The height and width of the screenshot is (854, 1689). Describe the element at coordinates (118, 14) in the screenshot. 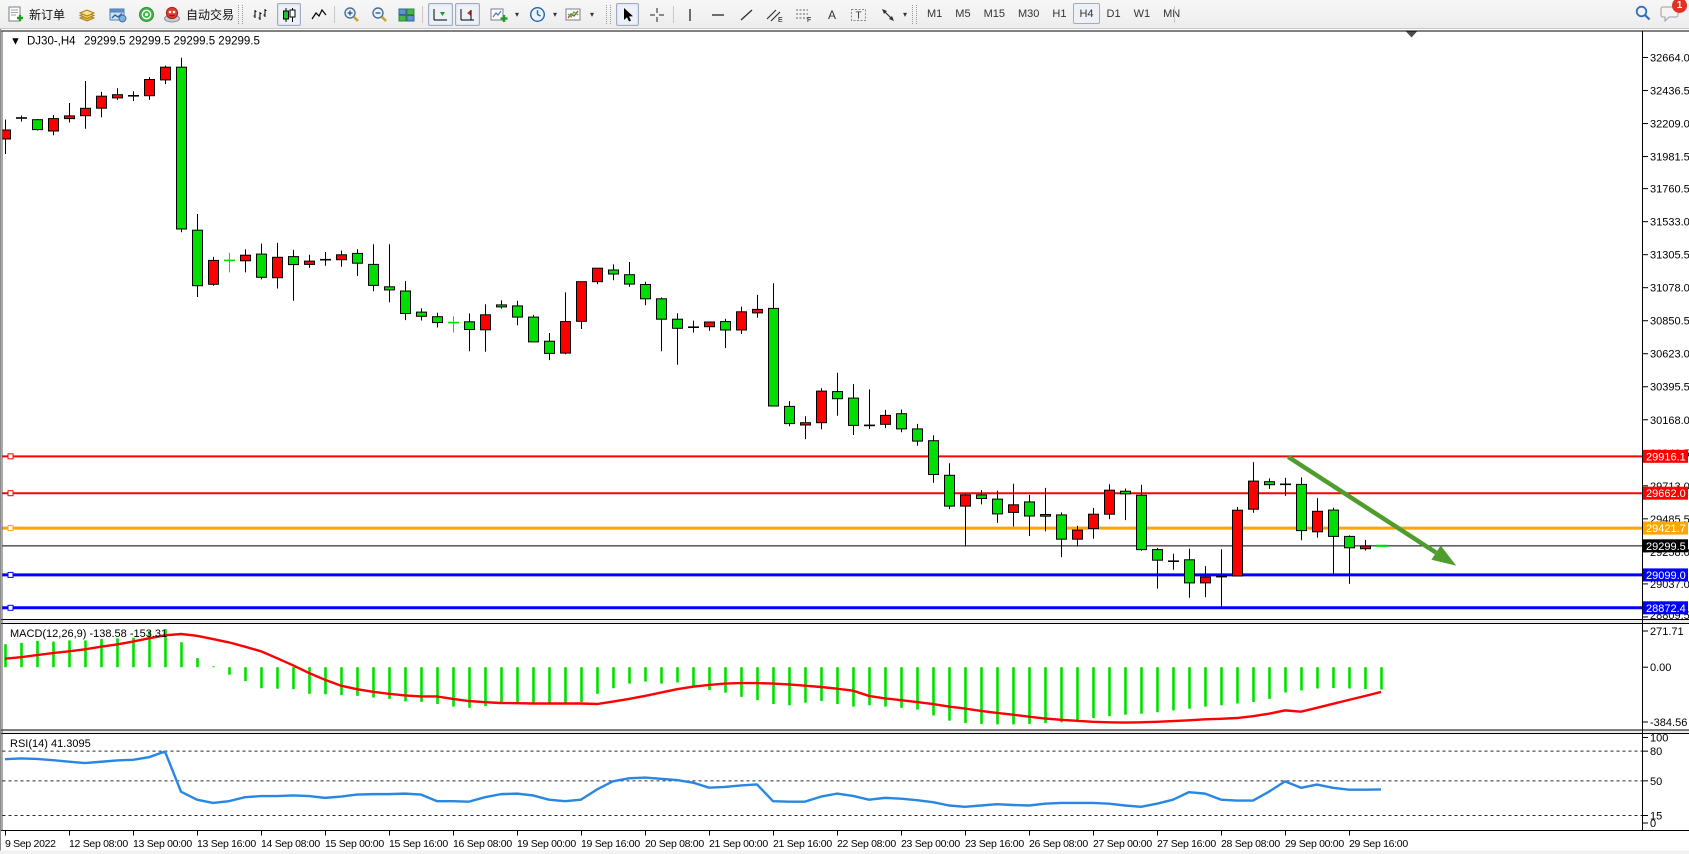

I see `market-watch-button` at that location.